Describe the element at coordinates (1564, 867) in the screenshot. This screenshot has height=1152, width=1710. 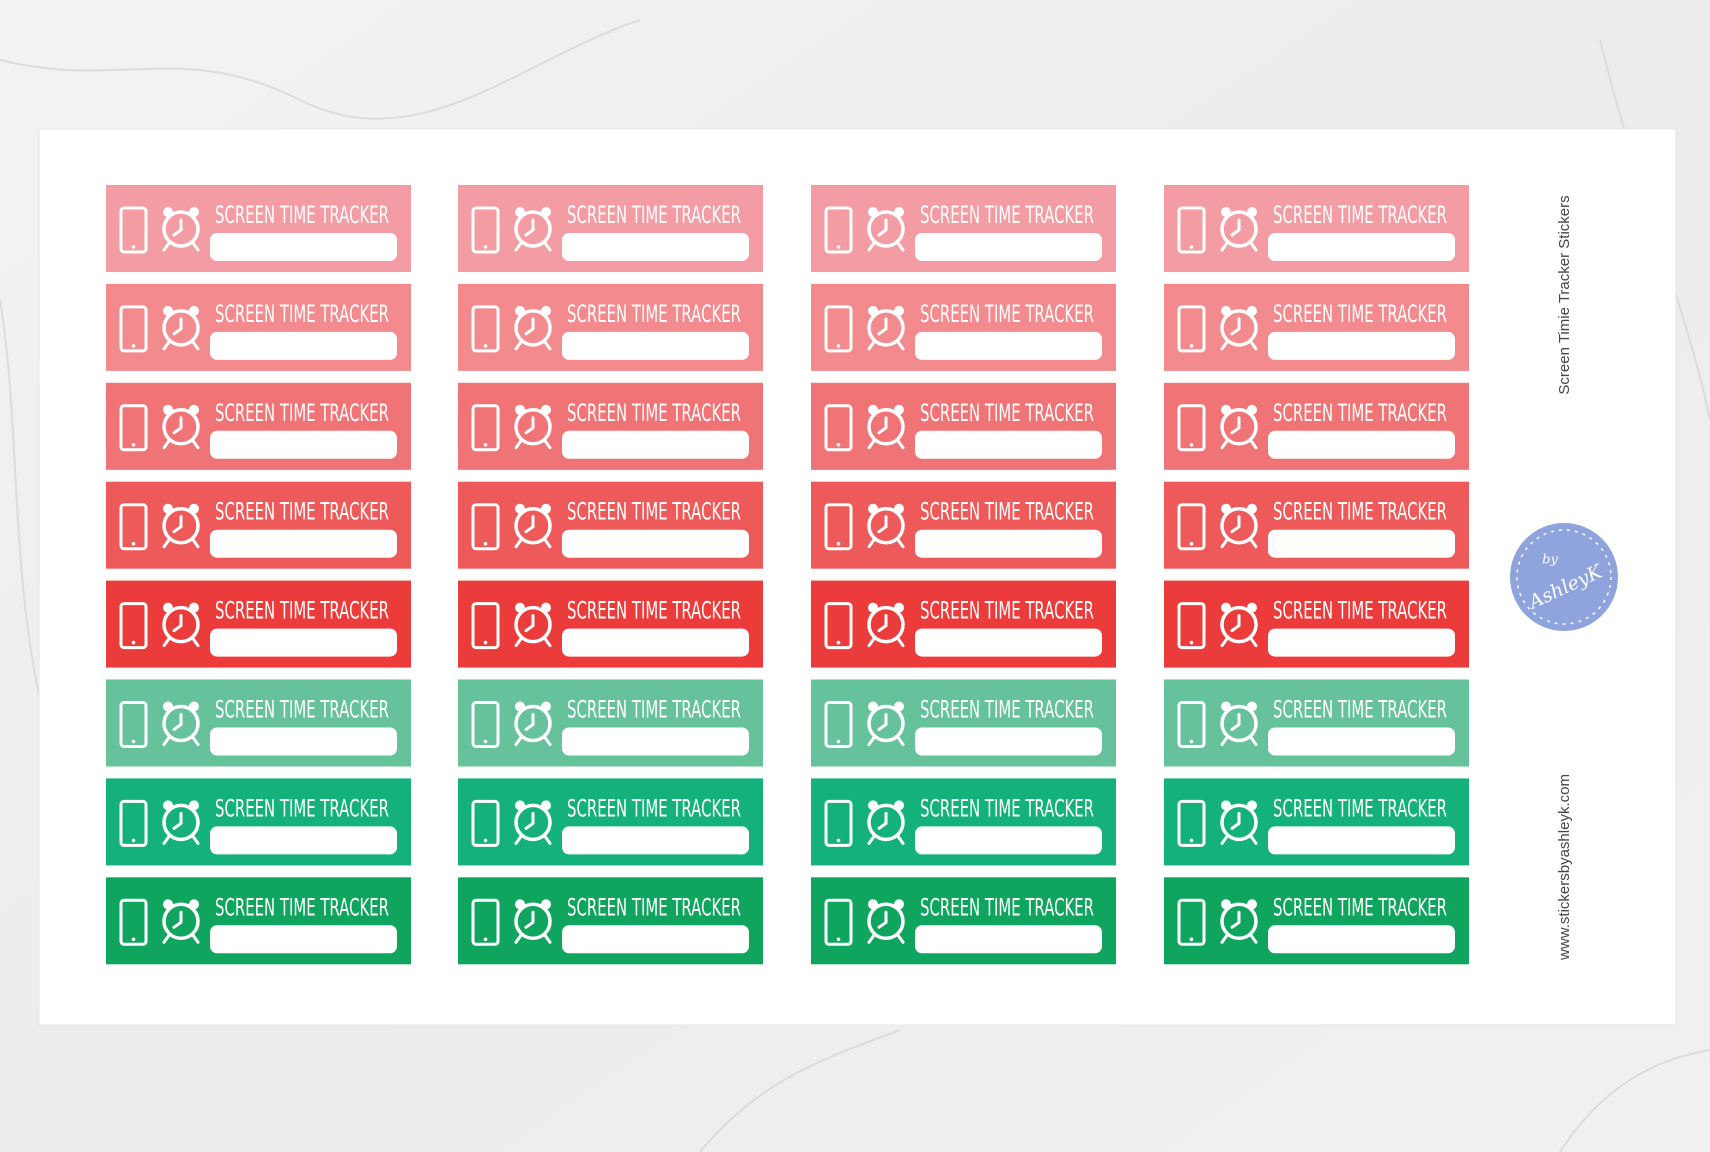
I see `website: www.stickersbyashleyk.com` at that location.